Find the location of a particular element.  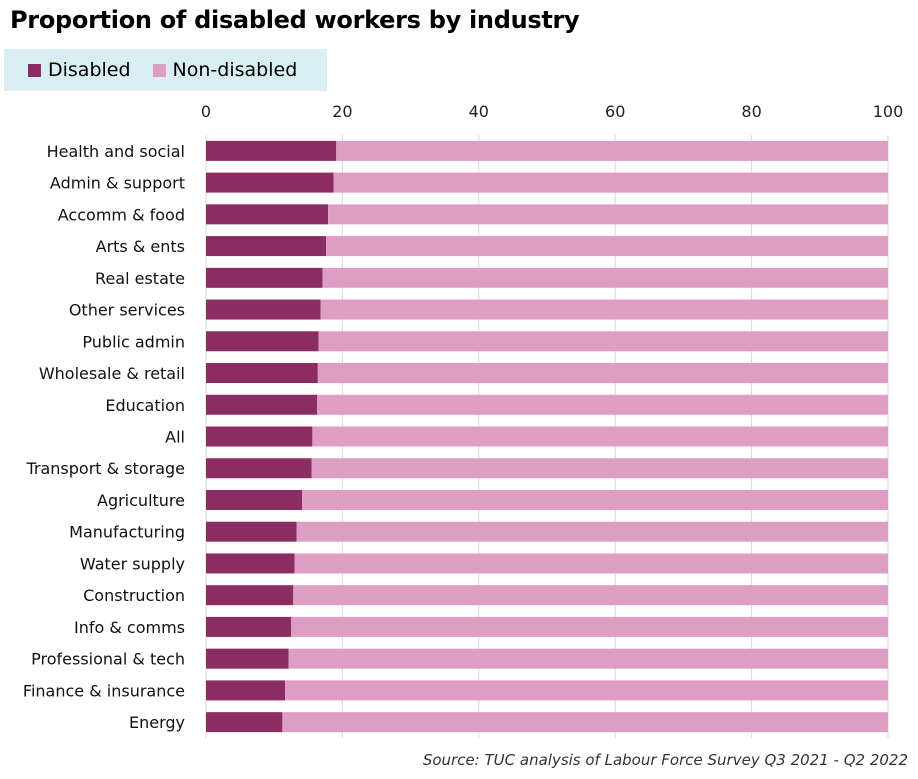

category-label: Manufacturing is located at coordinates (127, 532).